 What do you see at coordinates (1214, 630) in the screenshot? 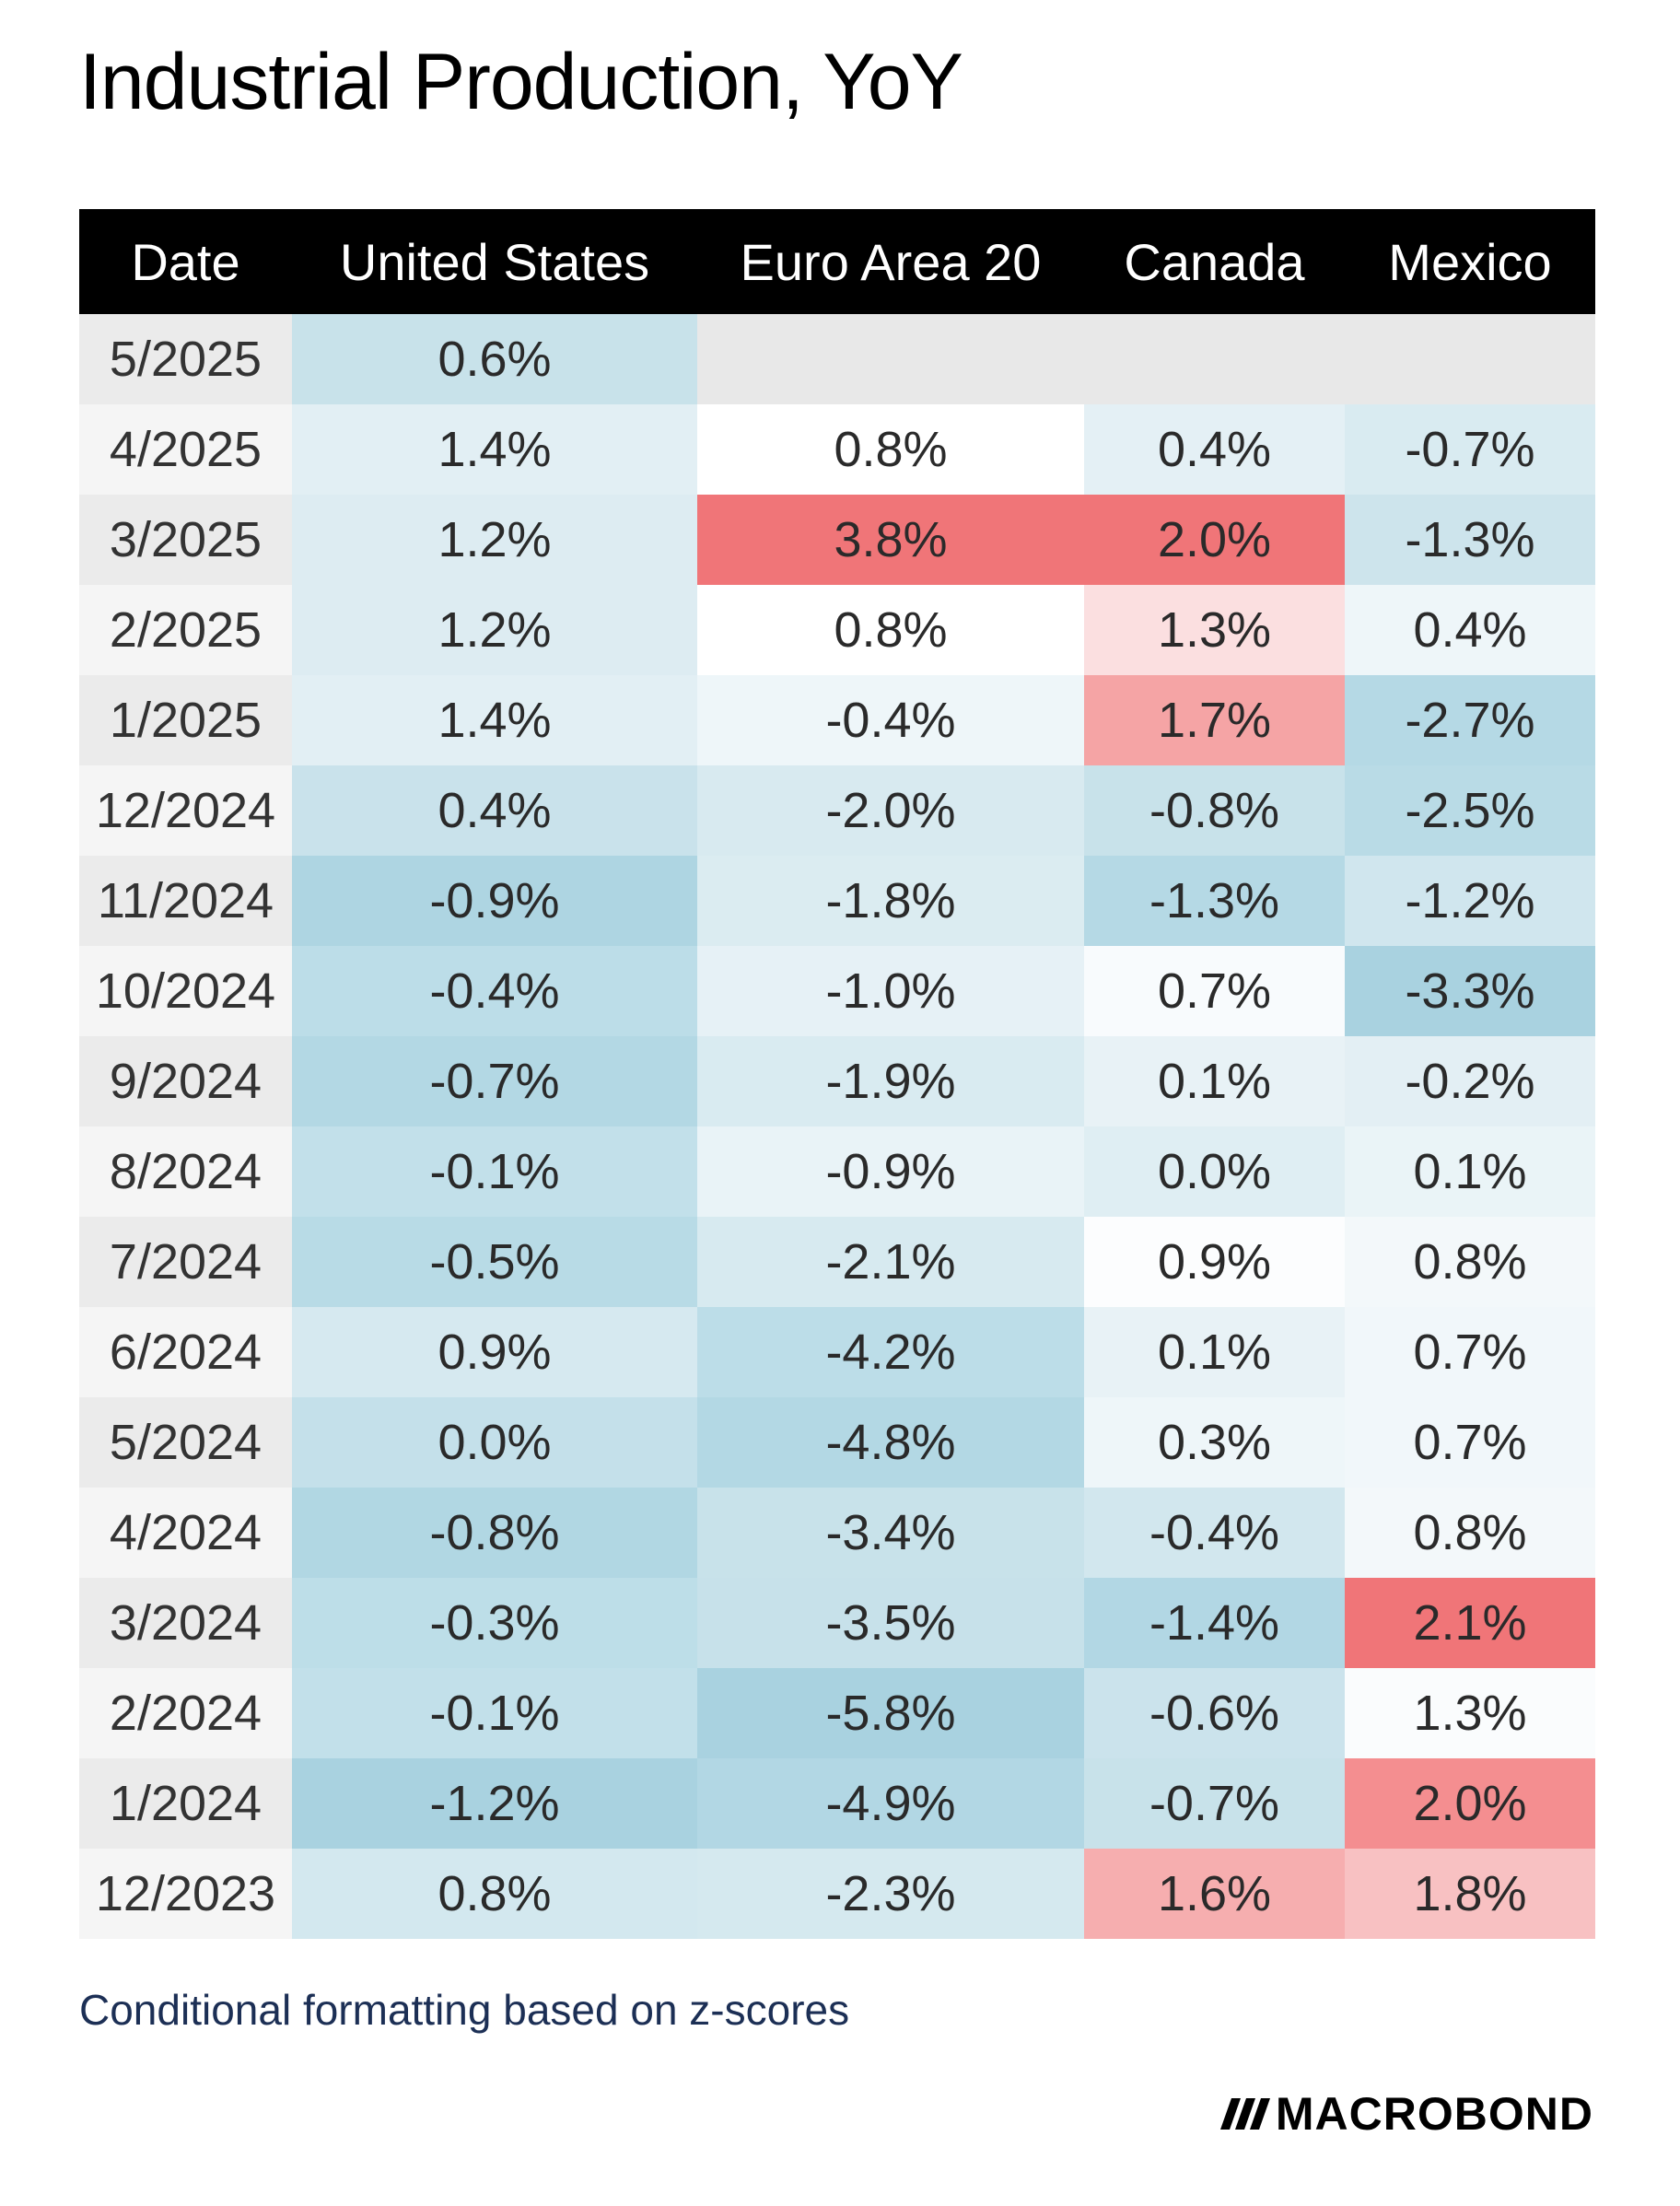
I see `value-cell-canada: 1.3%` at bounding box center [1214, 630].